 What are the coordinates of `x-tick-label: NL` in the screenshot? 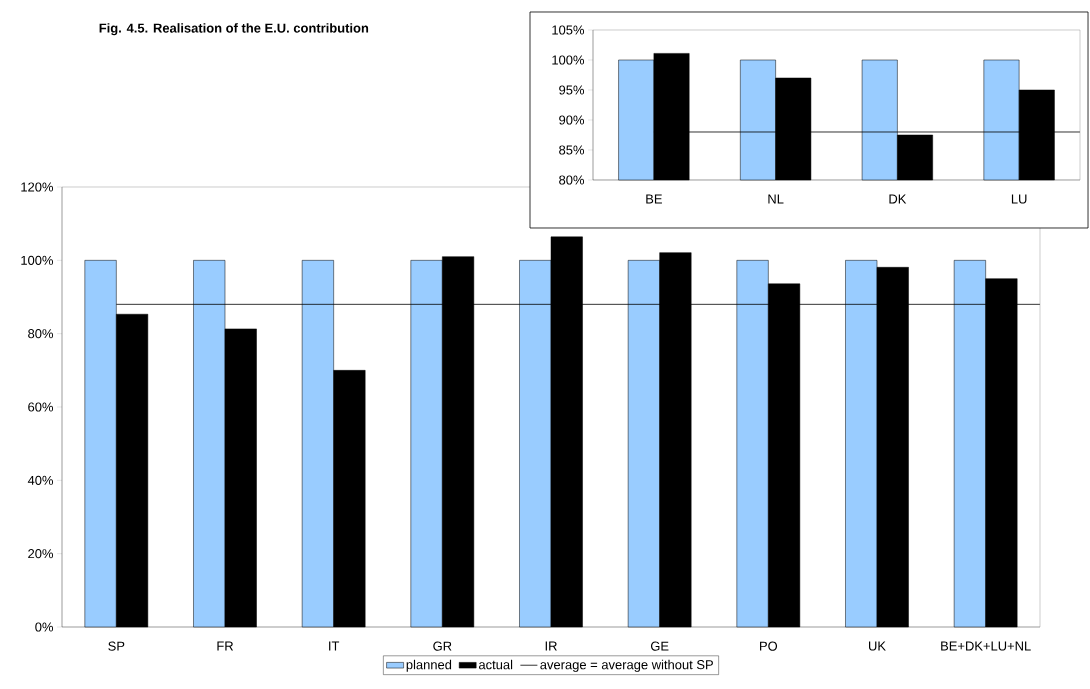 It's located at (776, 199).